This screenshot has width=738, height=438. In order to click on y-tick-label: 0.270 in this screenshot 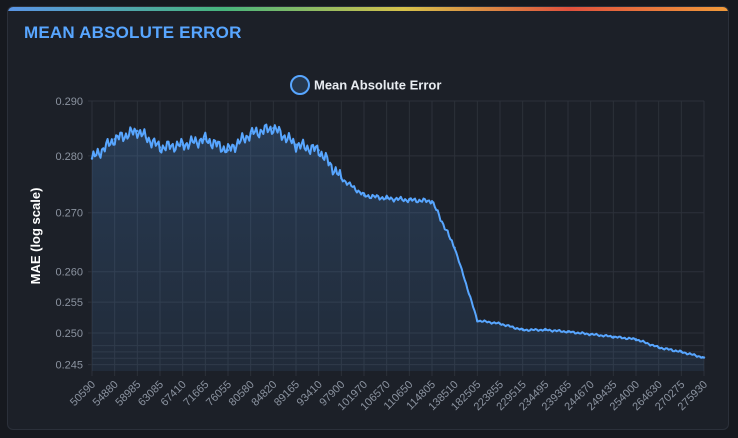, I will do `click(69, 214)`.